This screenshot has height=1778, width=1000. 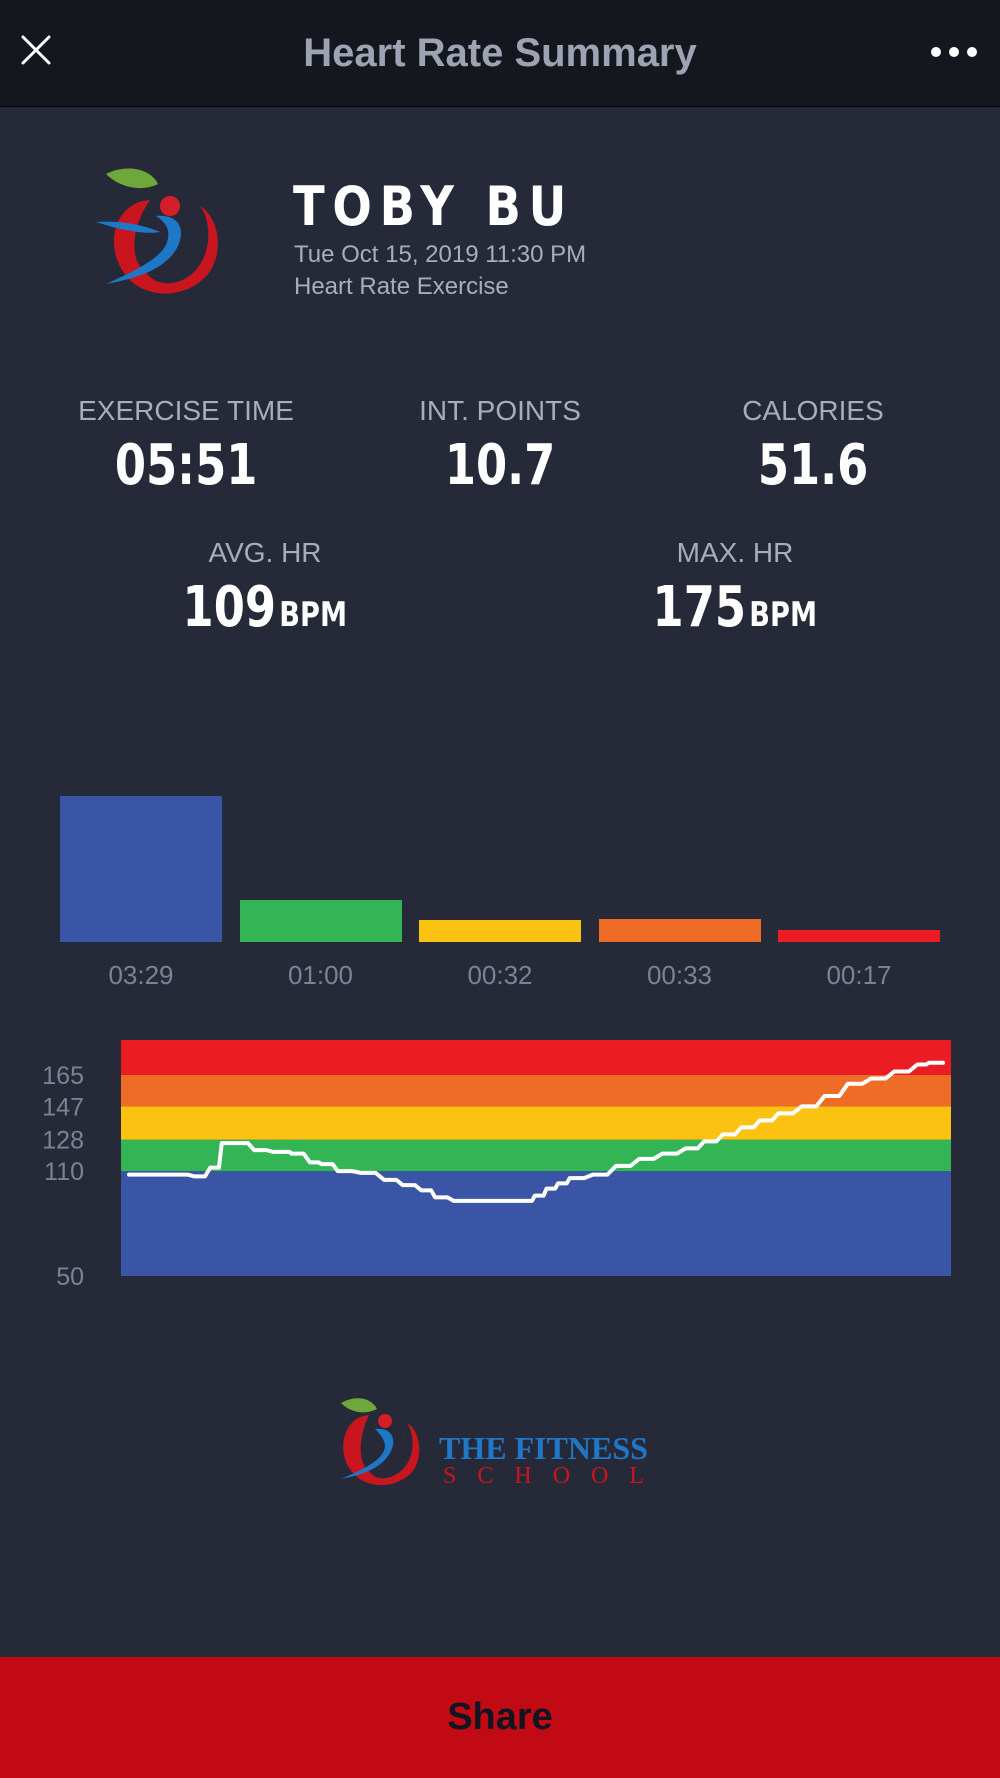 I want to click on more-options-button, so click(x=954, y=52).